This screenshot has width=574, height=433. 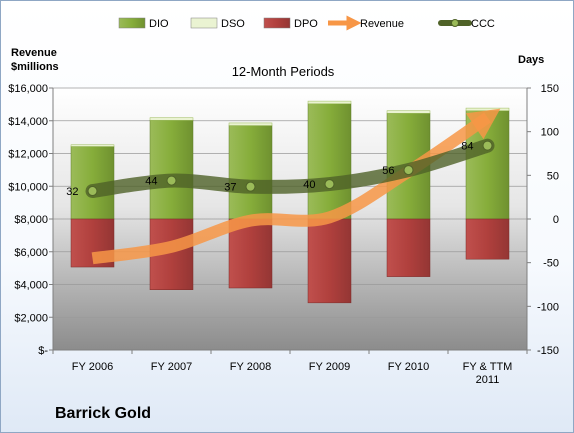 I want to click on chart-title: 12-Month Periods, so click(x=283, y=71).